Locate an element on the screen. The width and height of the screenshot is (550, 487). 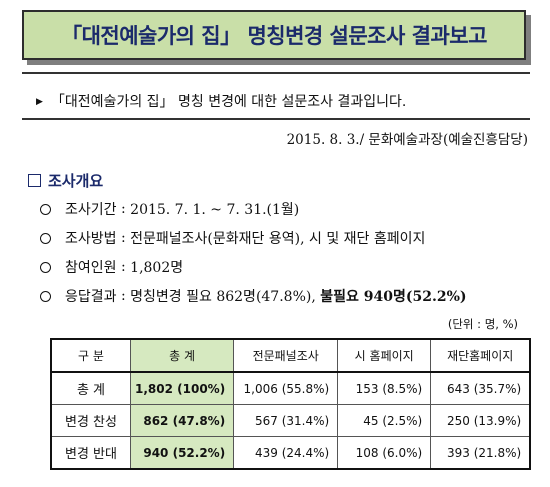
cell-city-homepage: 108 (6.0%) is located at coordinates (384, 453).